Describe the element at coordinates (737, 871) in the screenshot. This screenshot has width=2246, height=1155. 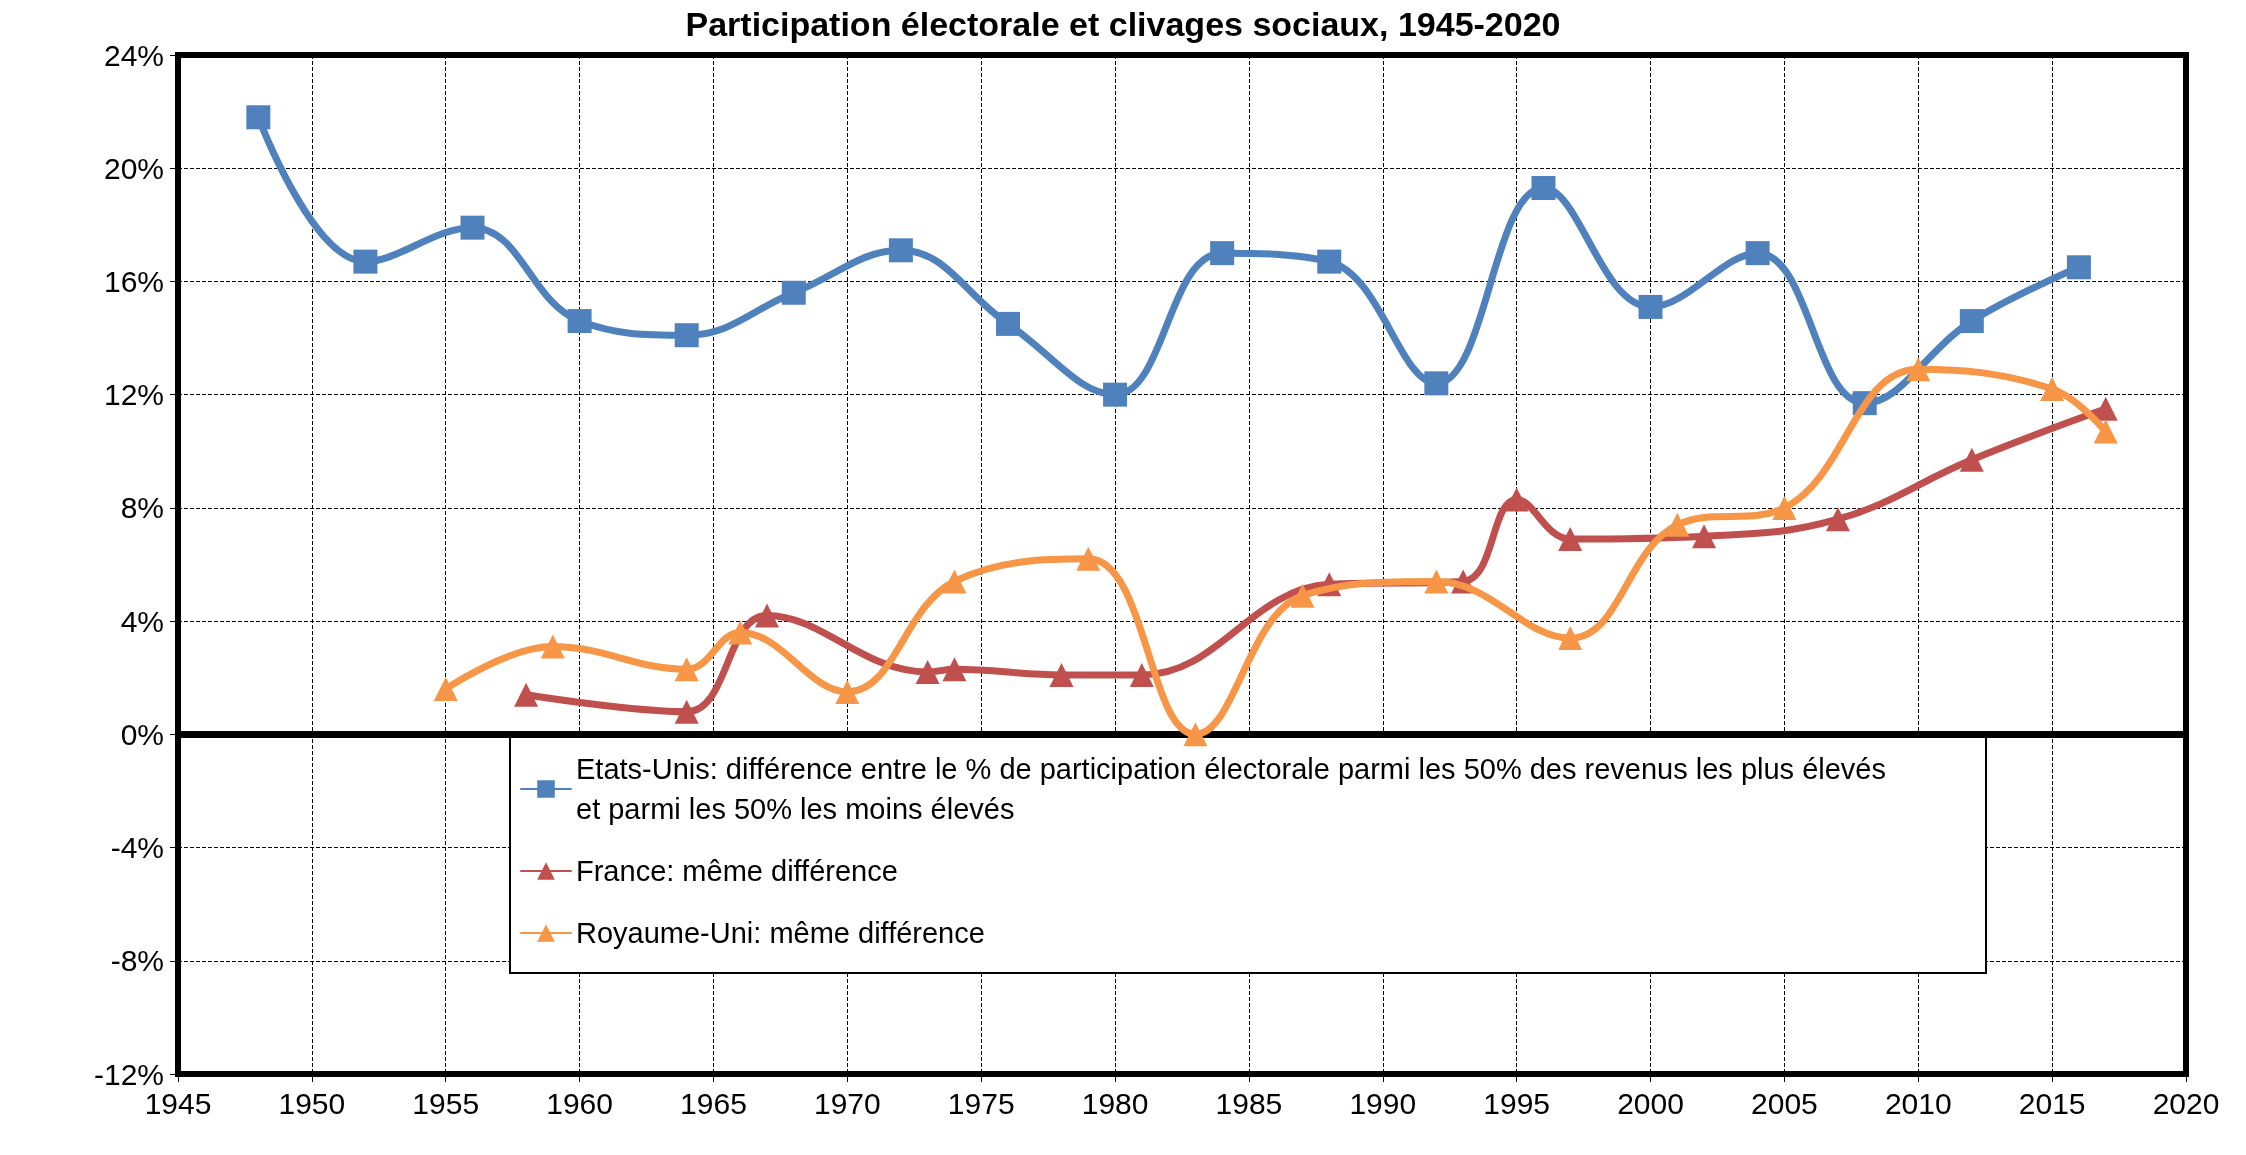
I see `legend-label: France: même différence` at that location.